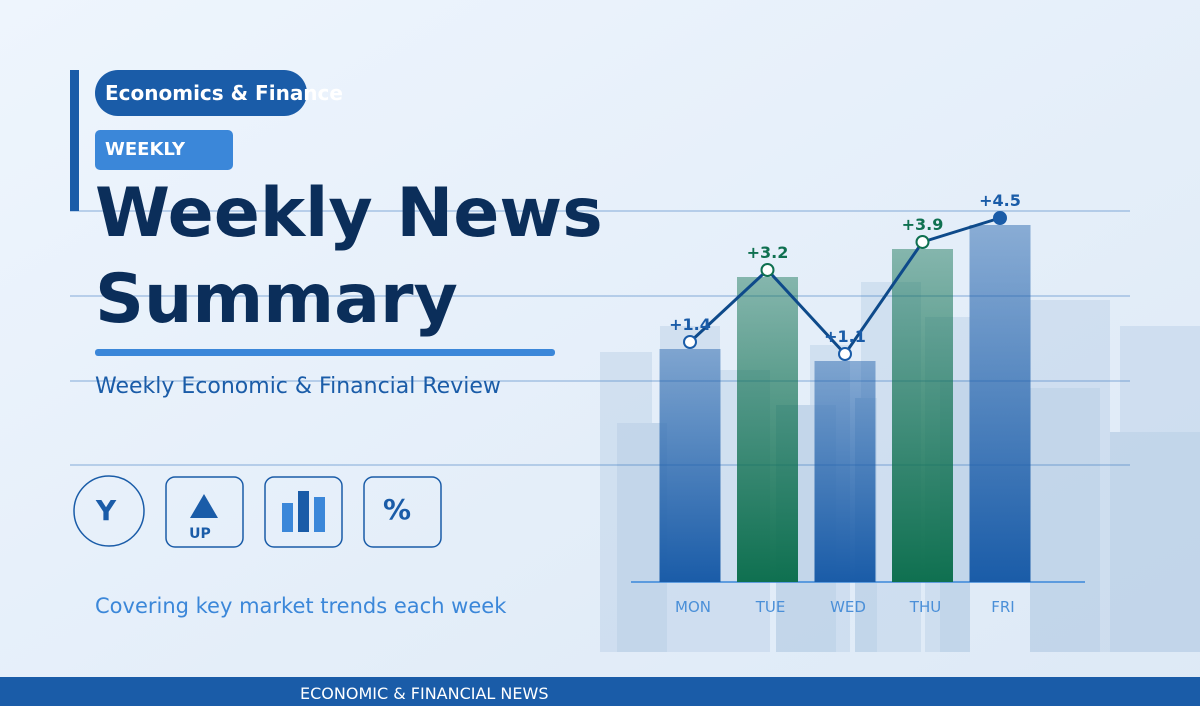  What do you see at coordinates (770, 607) in the screenshot?
I see `x-label: TUE` at bounding box center [770, 607].